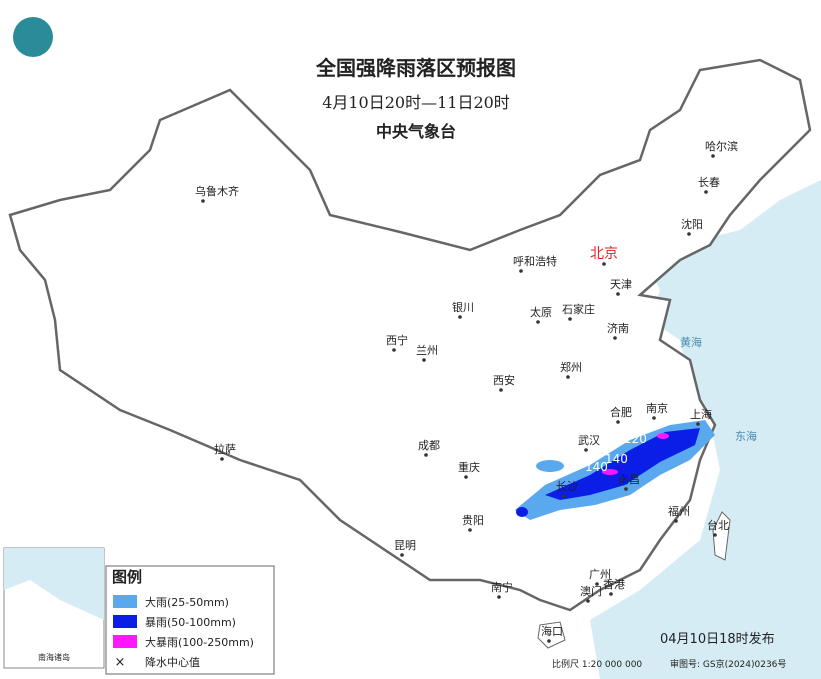 This screenshot has width=821, height=679. I want to click on city-label: 昆明, so click(405, 545).